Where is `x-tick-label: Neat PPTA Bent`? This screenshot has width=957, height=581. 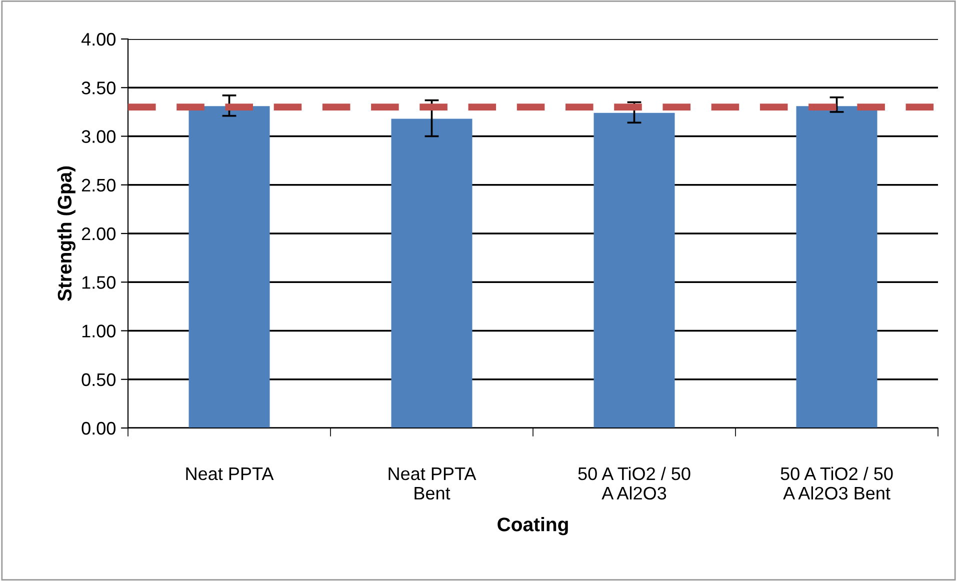
x-tick-label: Neat PPTA Bent is located at coordinates (432, 484).